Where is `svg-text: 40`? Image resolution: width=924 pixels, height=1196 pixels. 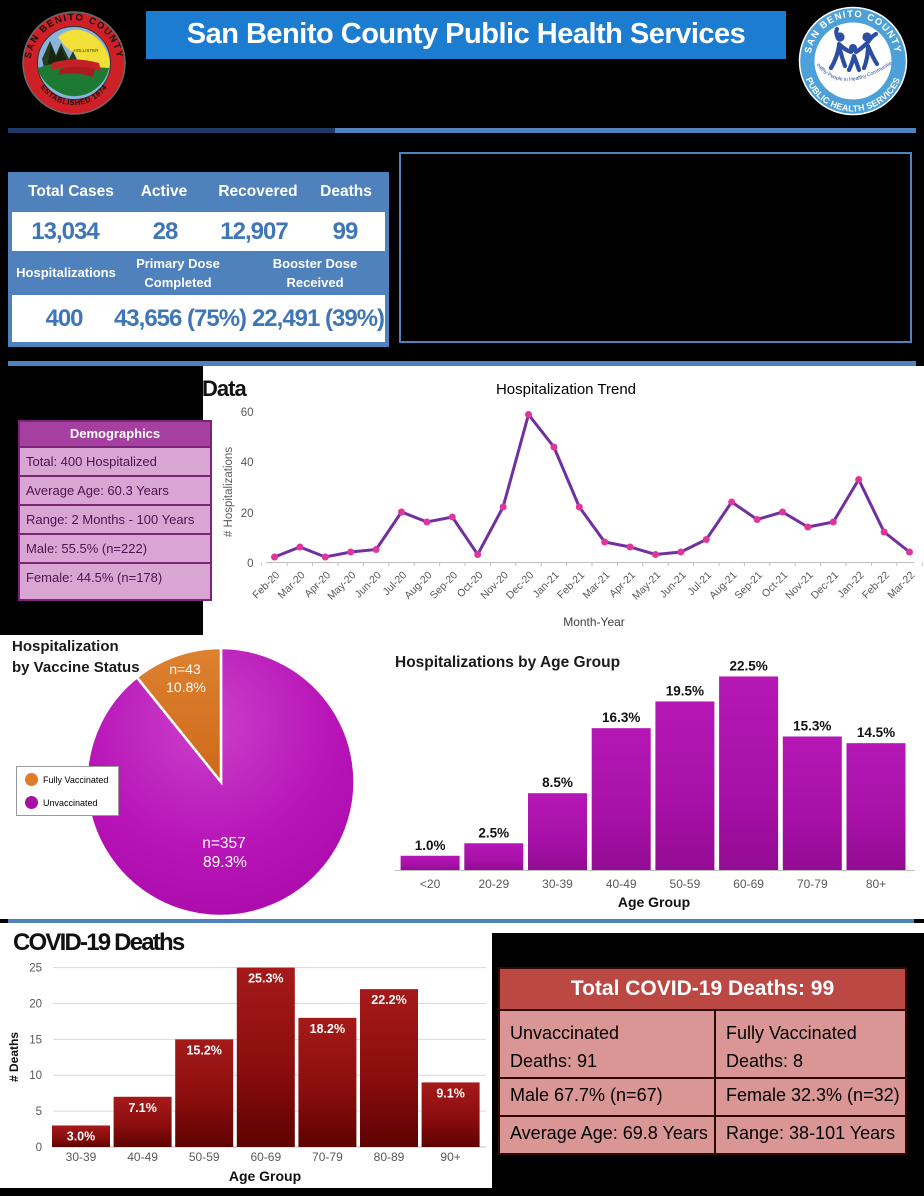 svg-text: 40 is located at coordinates (247, 463).